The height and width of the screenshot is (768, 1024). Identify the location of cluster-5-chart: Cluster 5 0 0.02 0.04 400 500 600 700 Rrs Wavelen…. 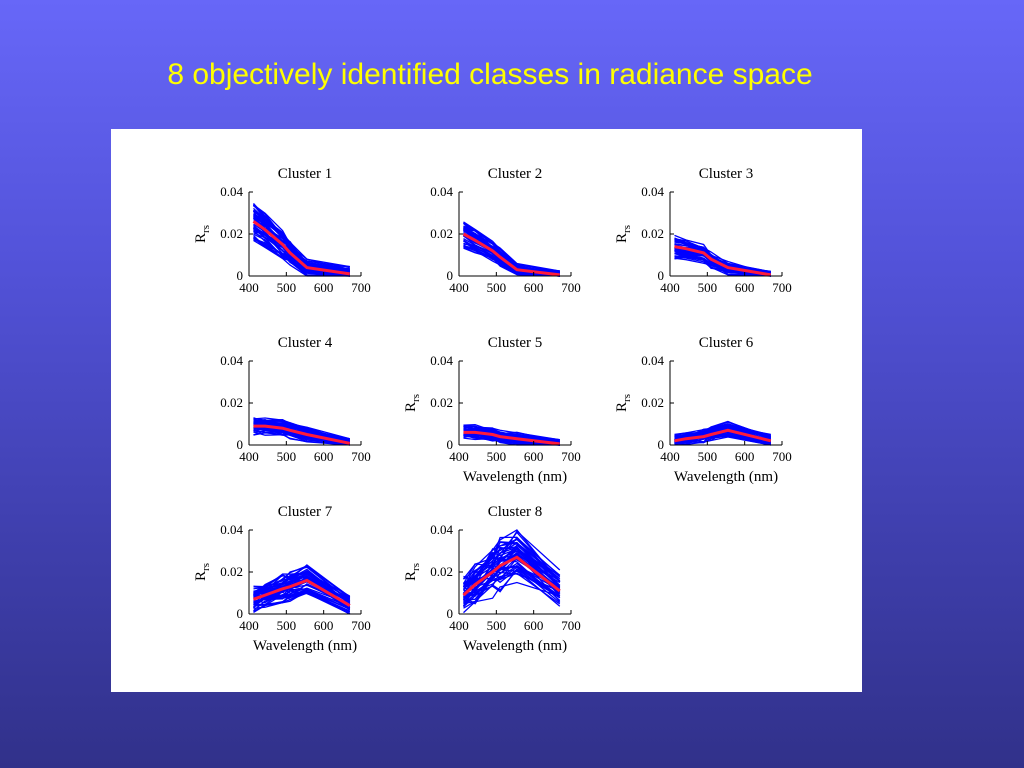
(492, 410).